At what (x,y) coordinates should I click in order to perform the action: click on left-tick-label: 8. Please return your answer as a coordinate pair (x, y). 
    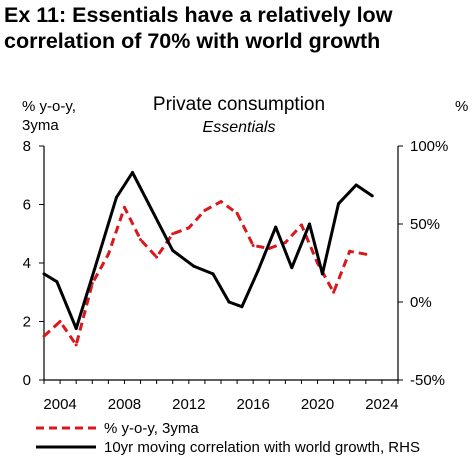
    Looking at the image, I should click on (27, 146).